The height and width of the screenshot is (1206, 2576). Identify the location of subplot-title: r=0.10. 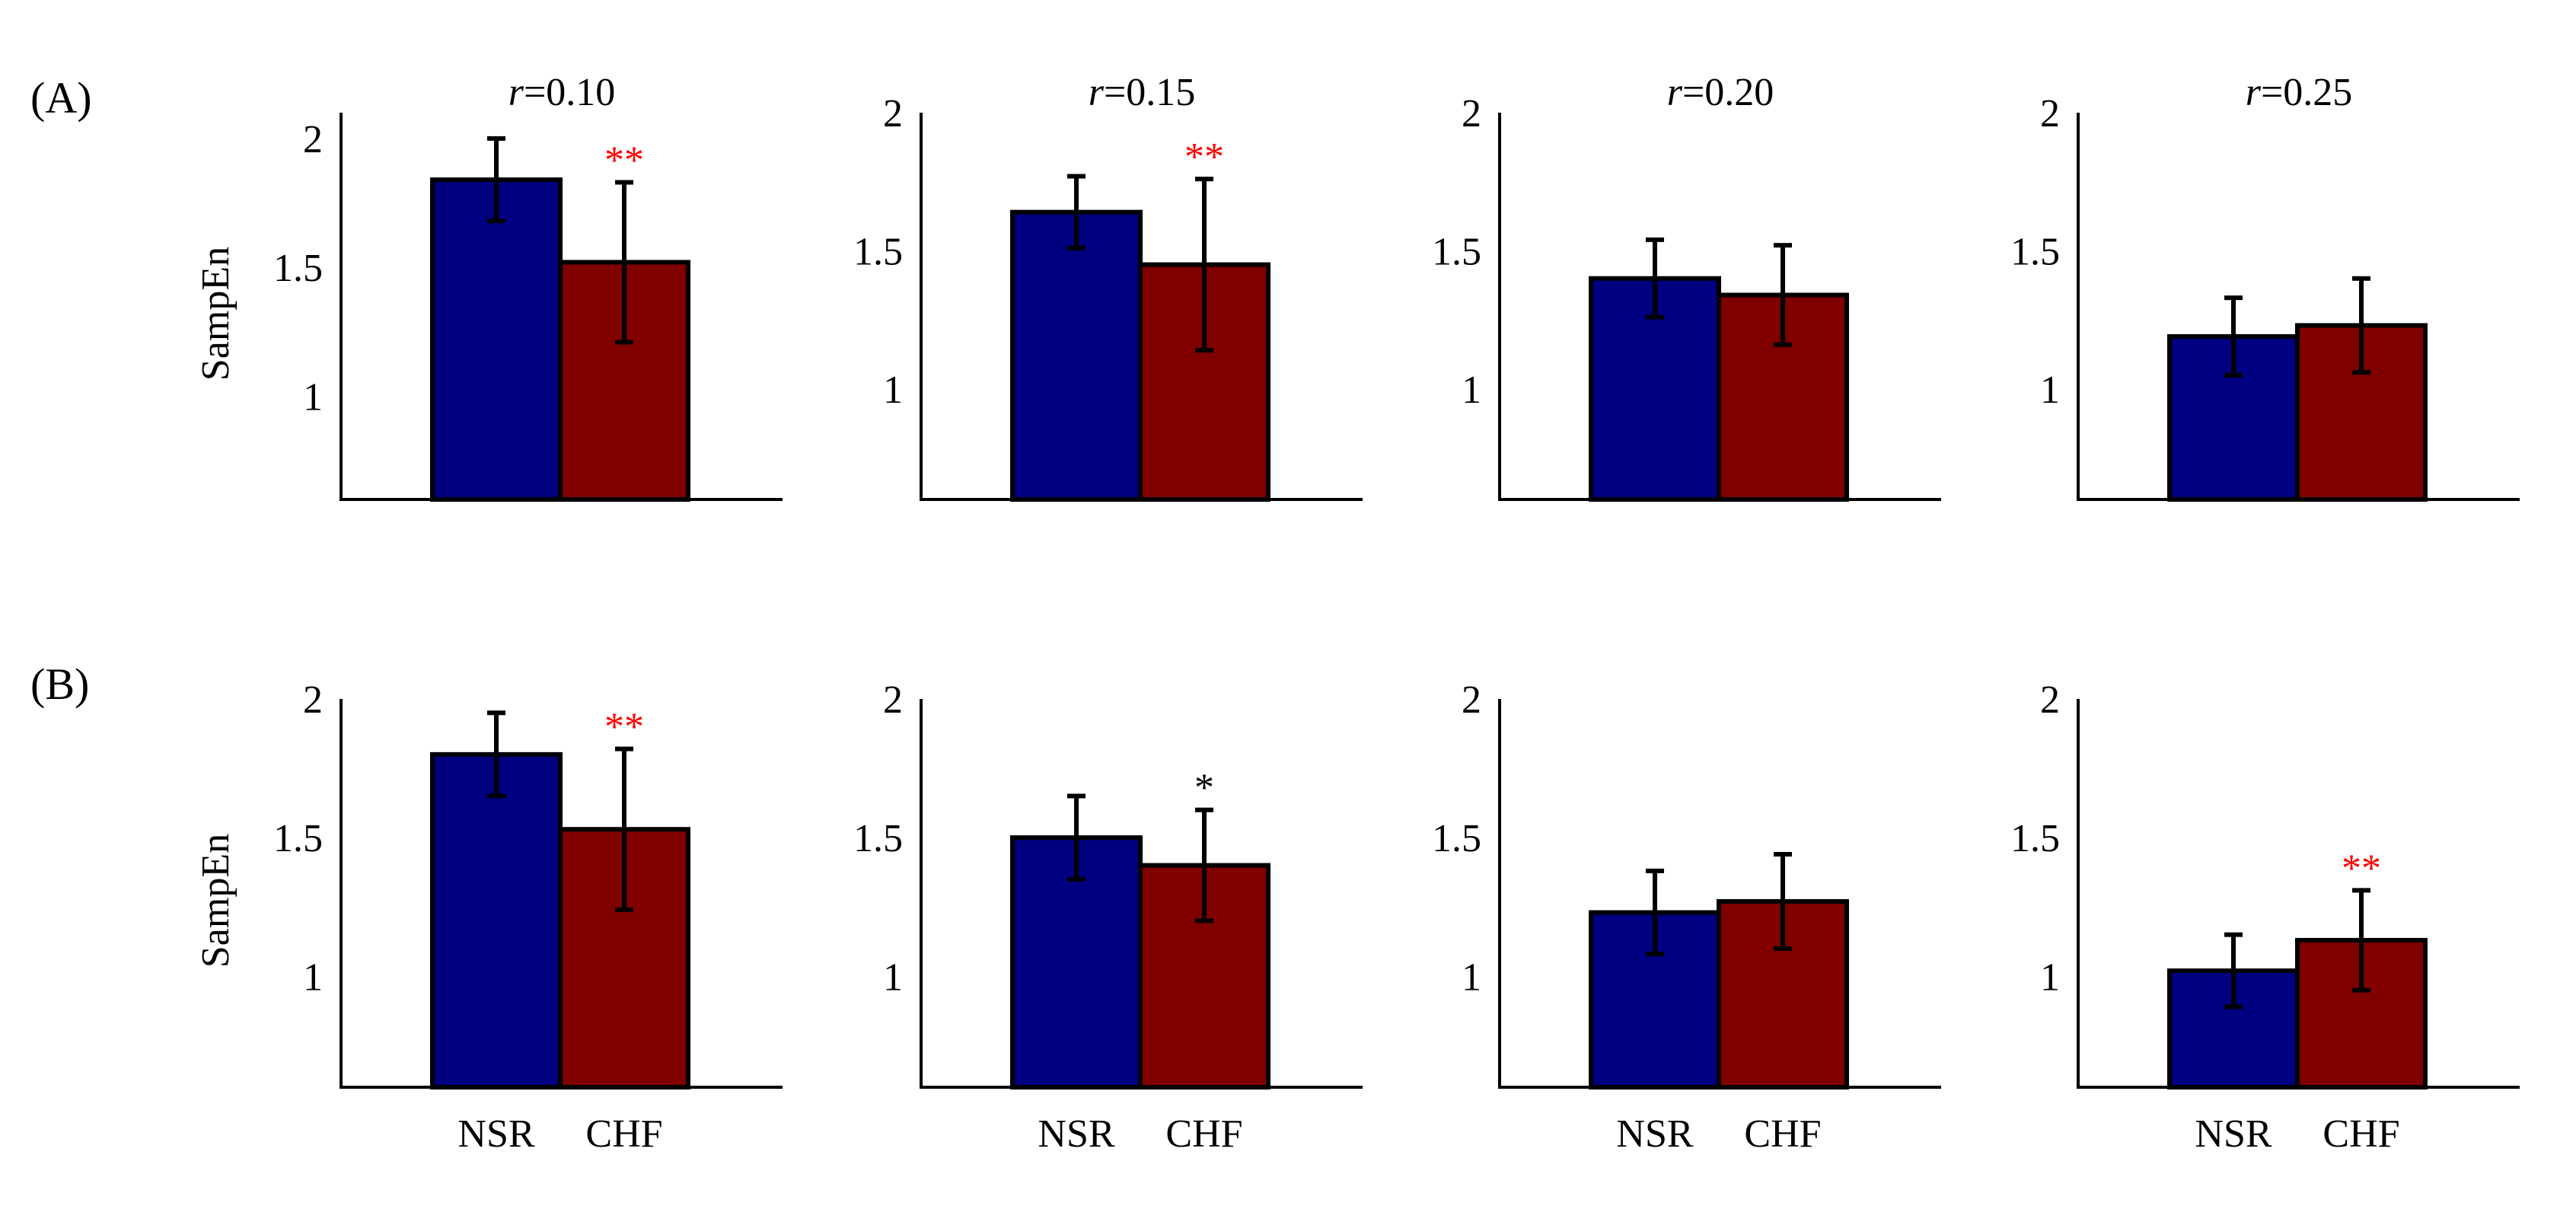
(562, 92).